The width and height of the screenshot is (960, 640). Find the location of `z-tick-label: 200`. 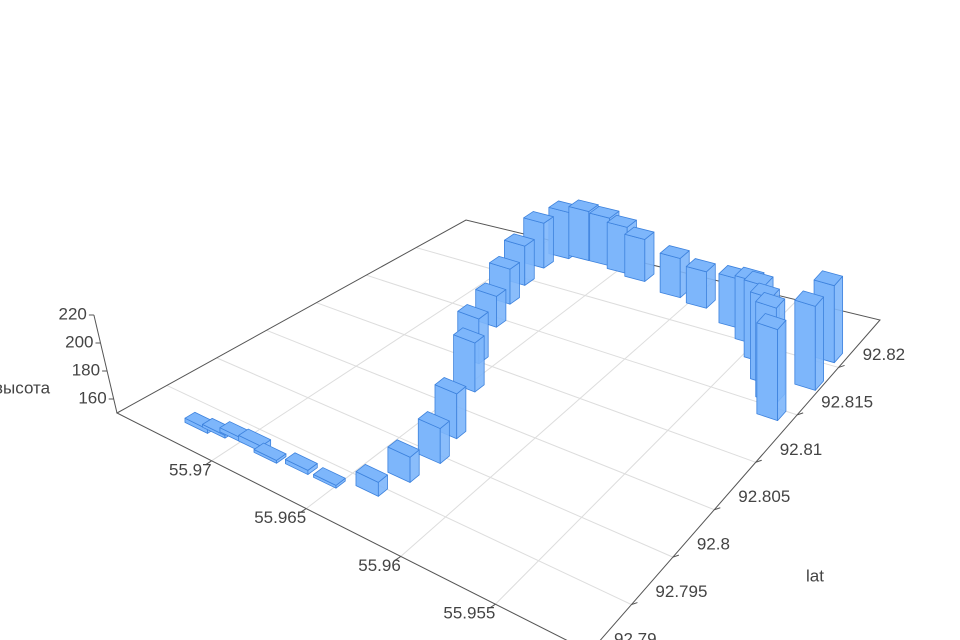

z-tick-label: 200 is located at coordinates (79, 341).